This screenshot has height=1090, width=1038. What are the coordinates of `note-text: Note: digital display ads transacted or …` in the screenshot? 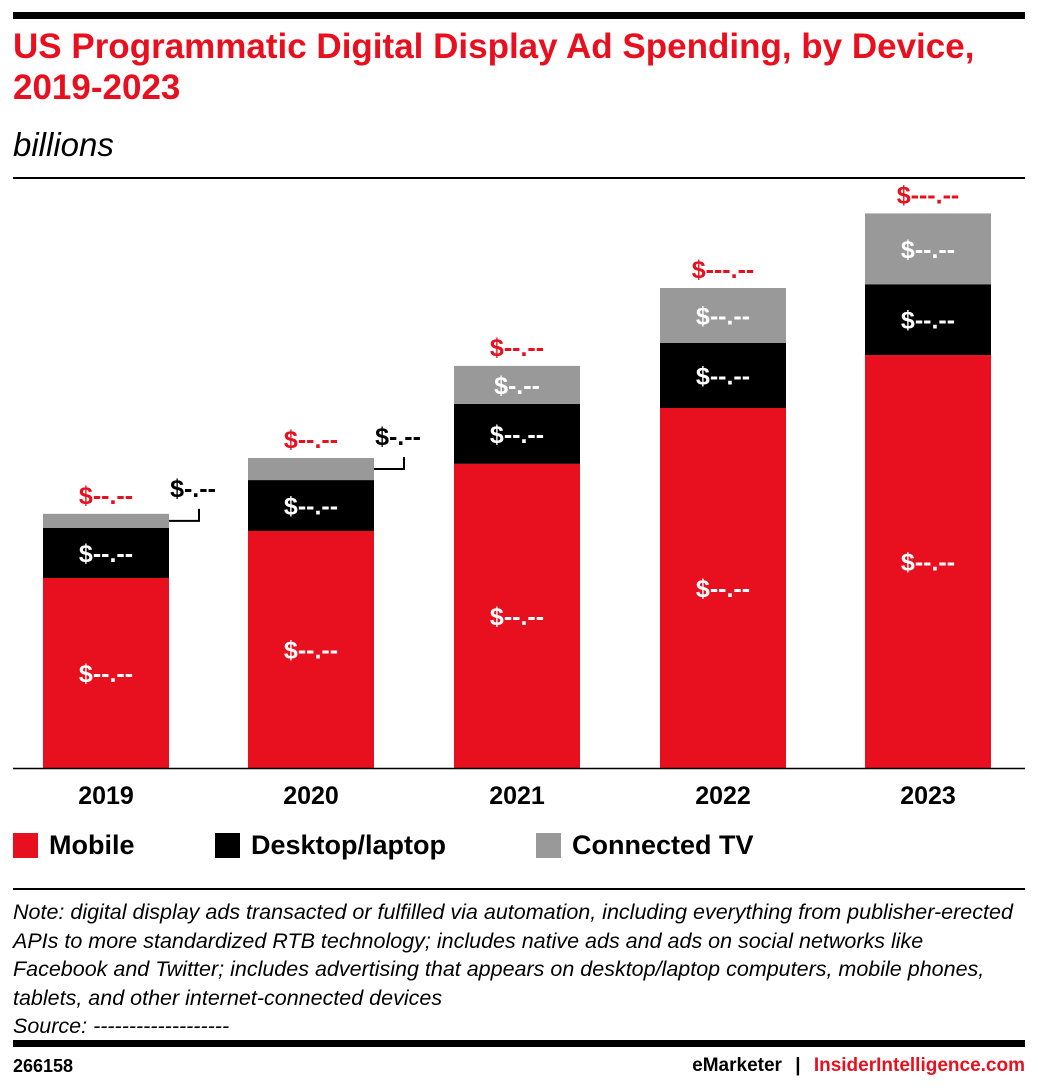 It's located at (513, 955).